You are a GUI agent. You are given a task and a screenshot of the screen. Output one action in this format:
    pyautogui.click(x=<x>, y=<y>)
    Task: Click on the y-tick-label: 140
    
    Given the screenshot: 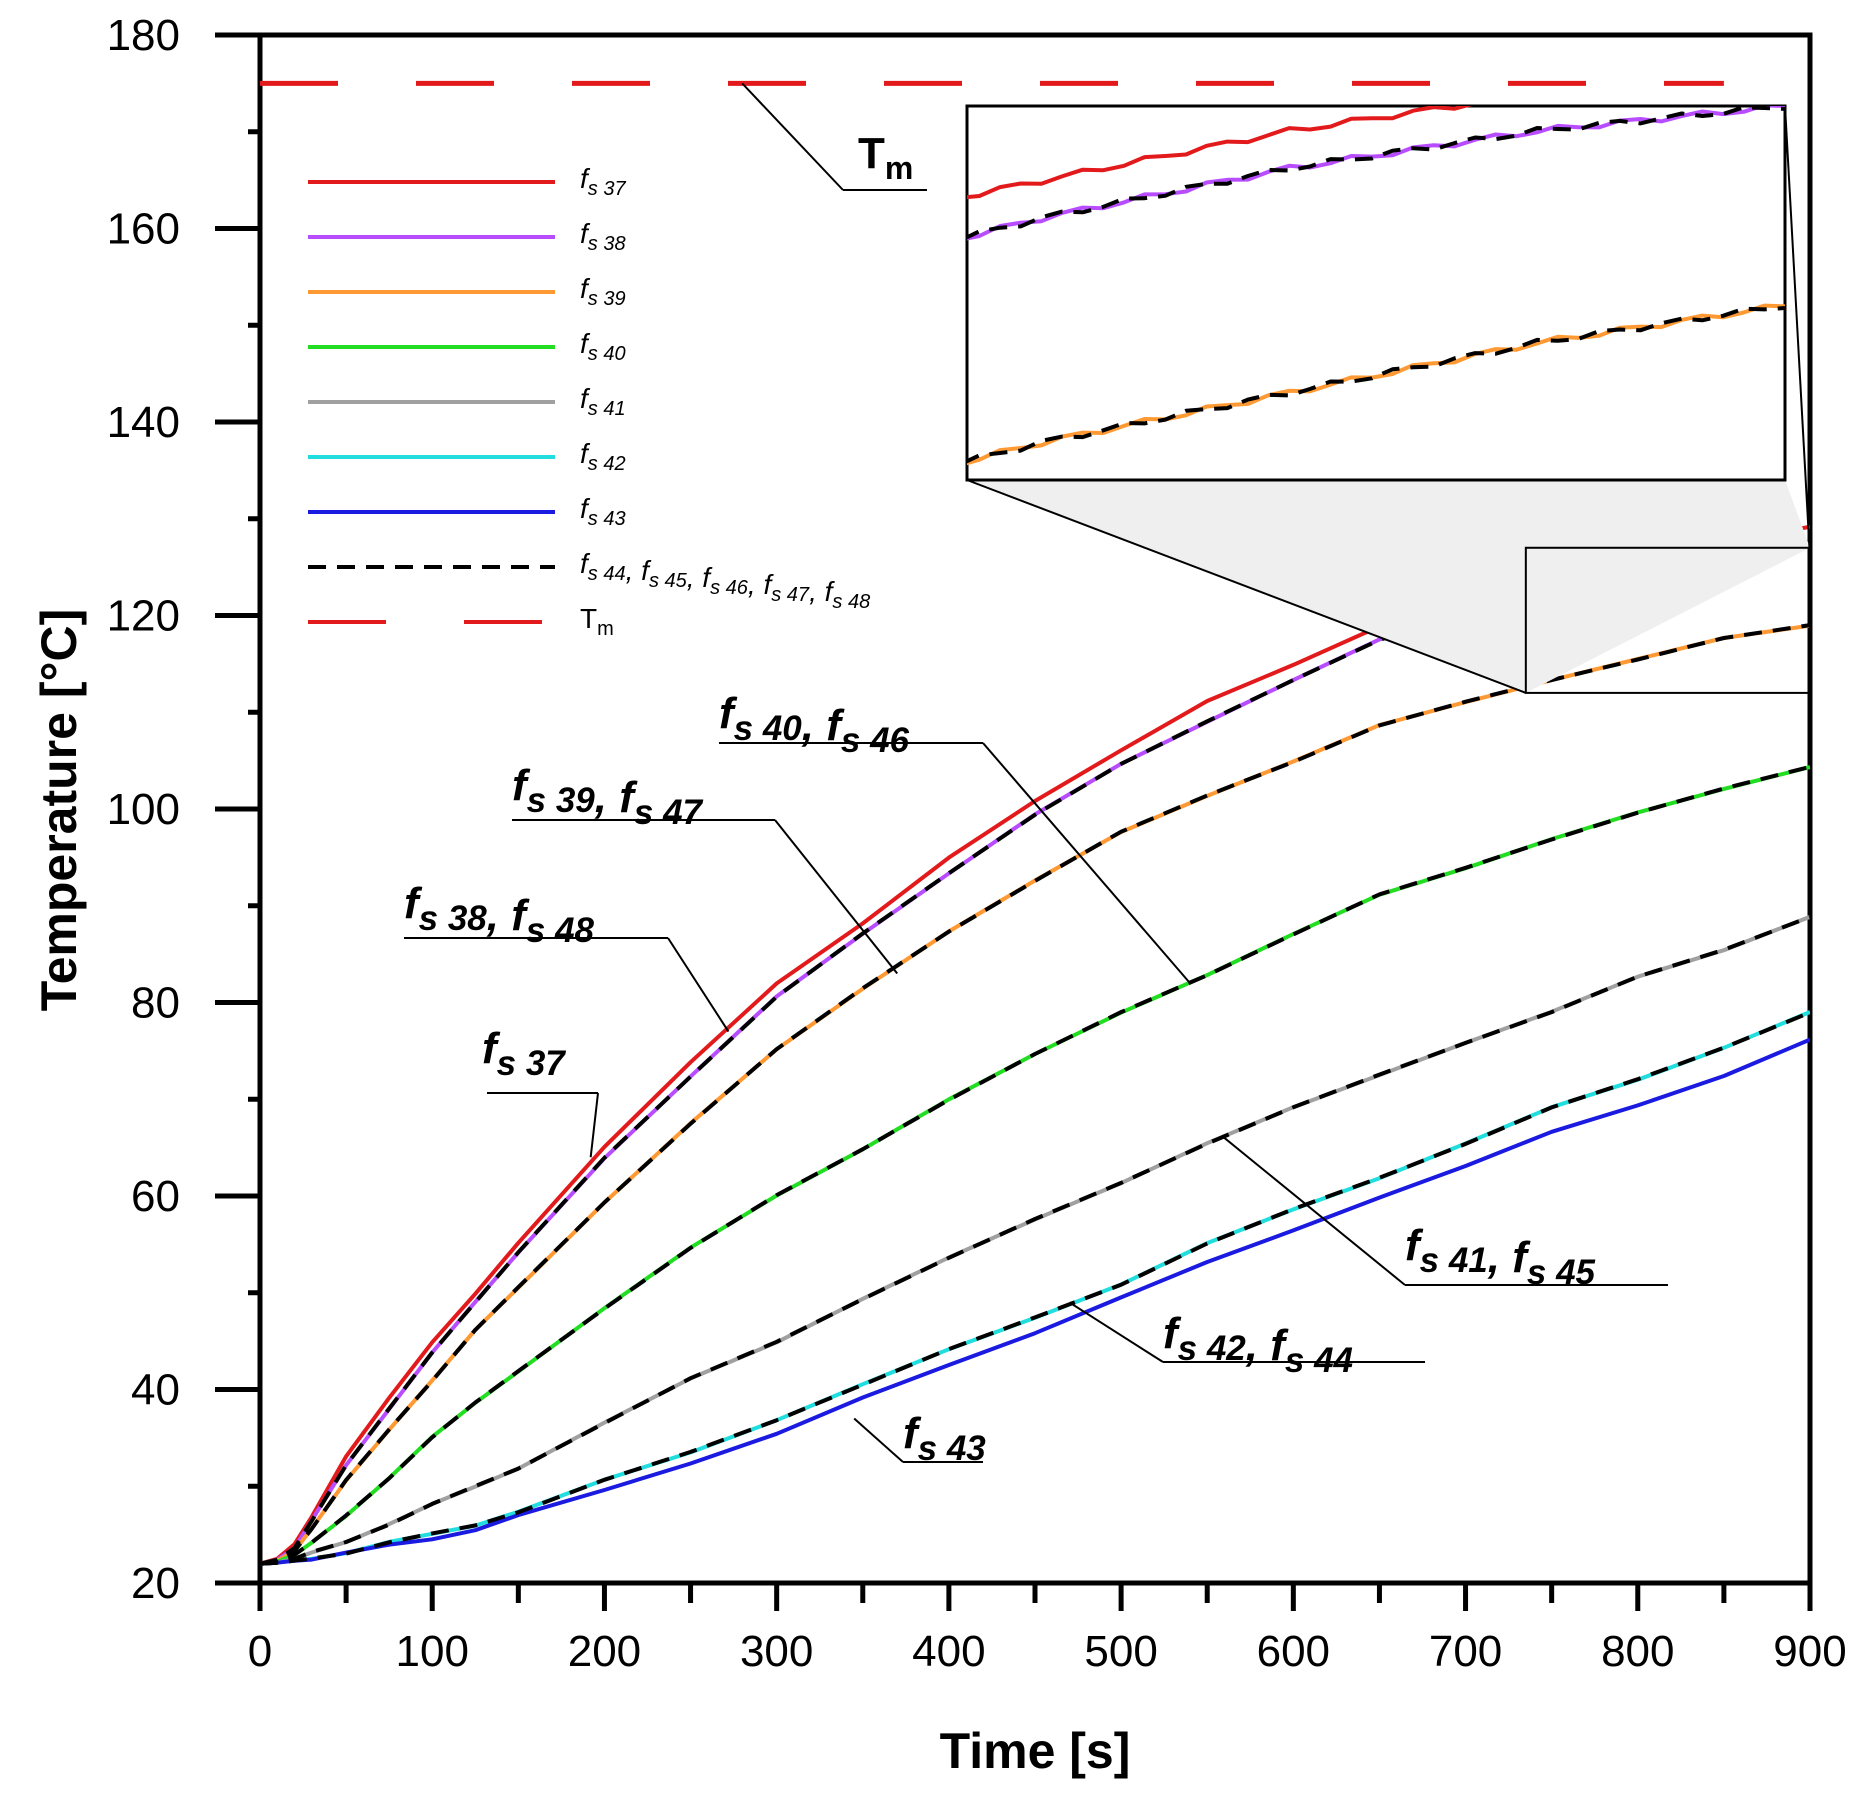 What is the action you would take?
    pyautogui.click(x=143, y=422)
    